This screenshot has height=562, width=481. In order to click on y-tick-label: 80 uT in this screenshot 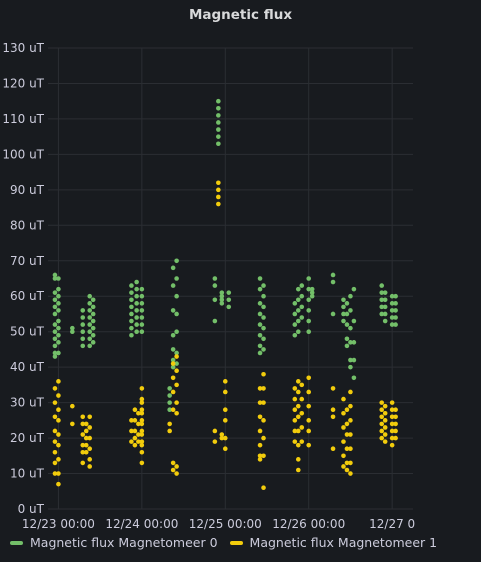, I will do `click(27, 225)`.